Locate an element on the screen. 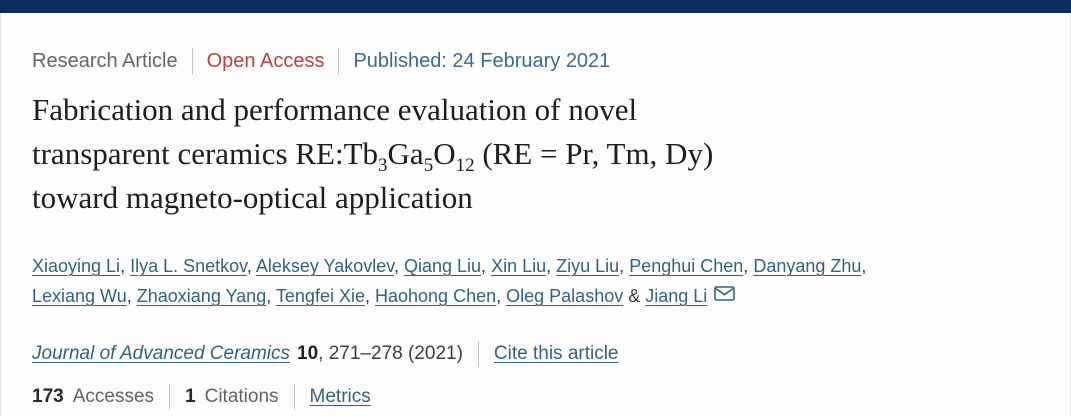 This screenshot has width=1071, height=416. author: Zhaoxiang Yang, is located at coordinates (204, 296).